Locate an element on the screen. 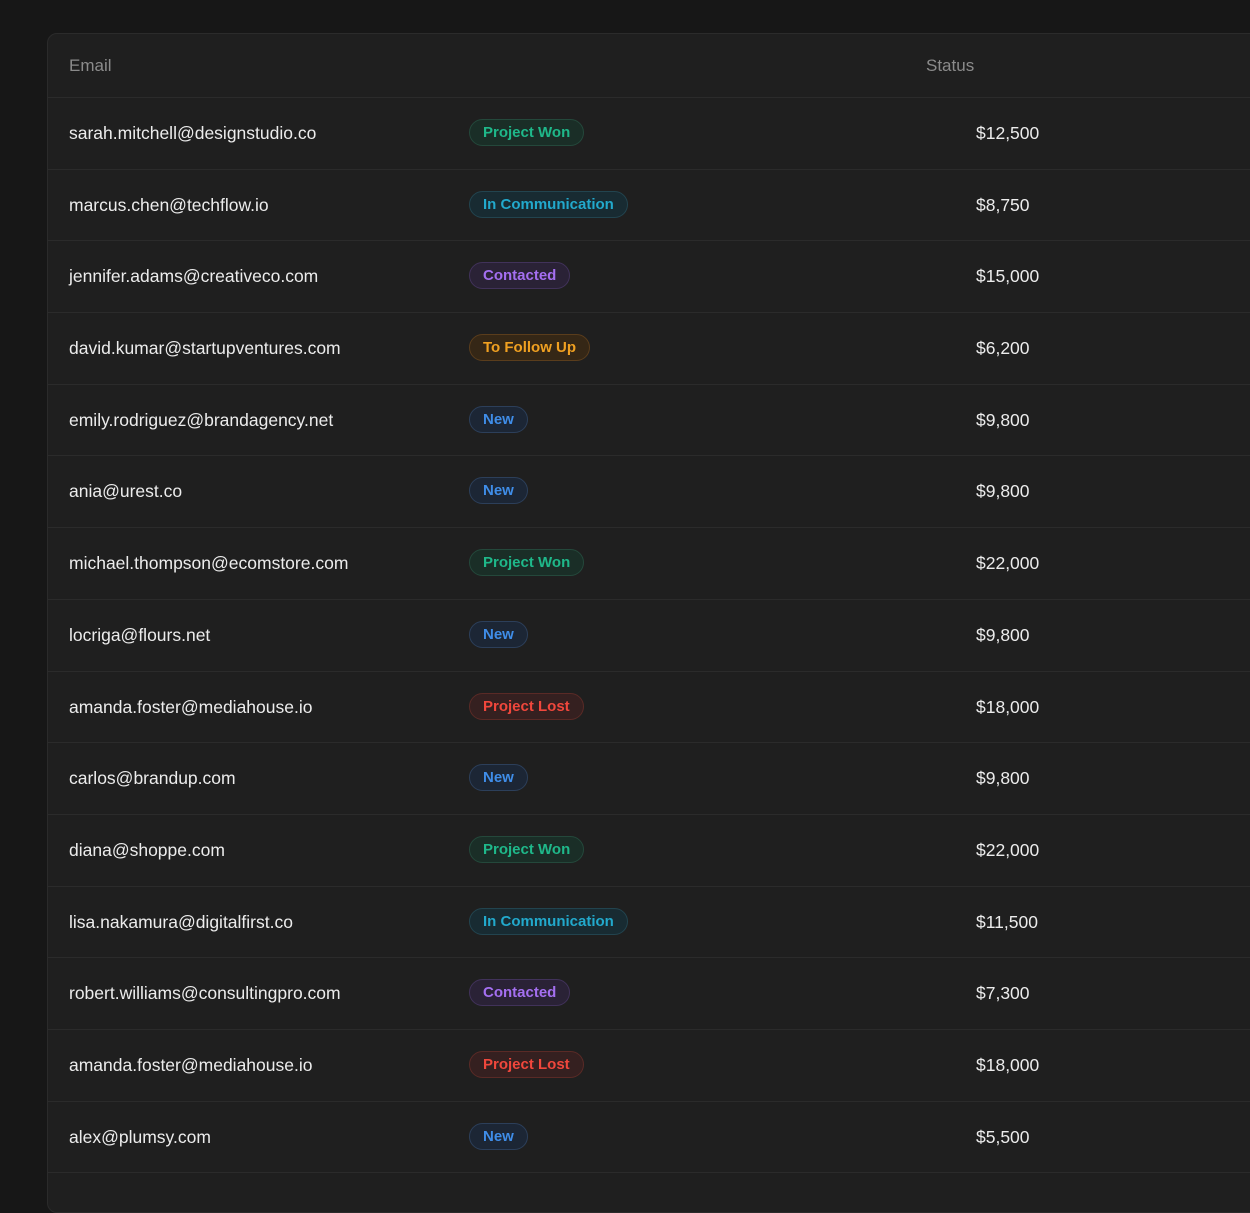 This screenshot has height=1213, width=1250. column-header-email: Email is located at coordinates (90, 65).